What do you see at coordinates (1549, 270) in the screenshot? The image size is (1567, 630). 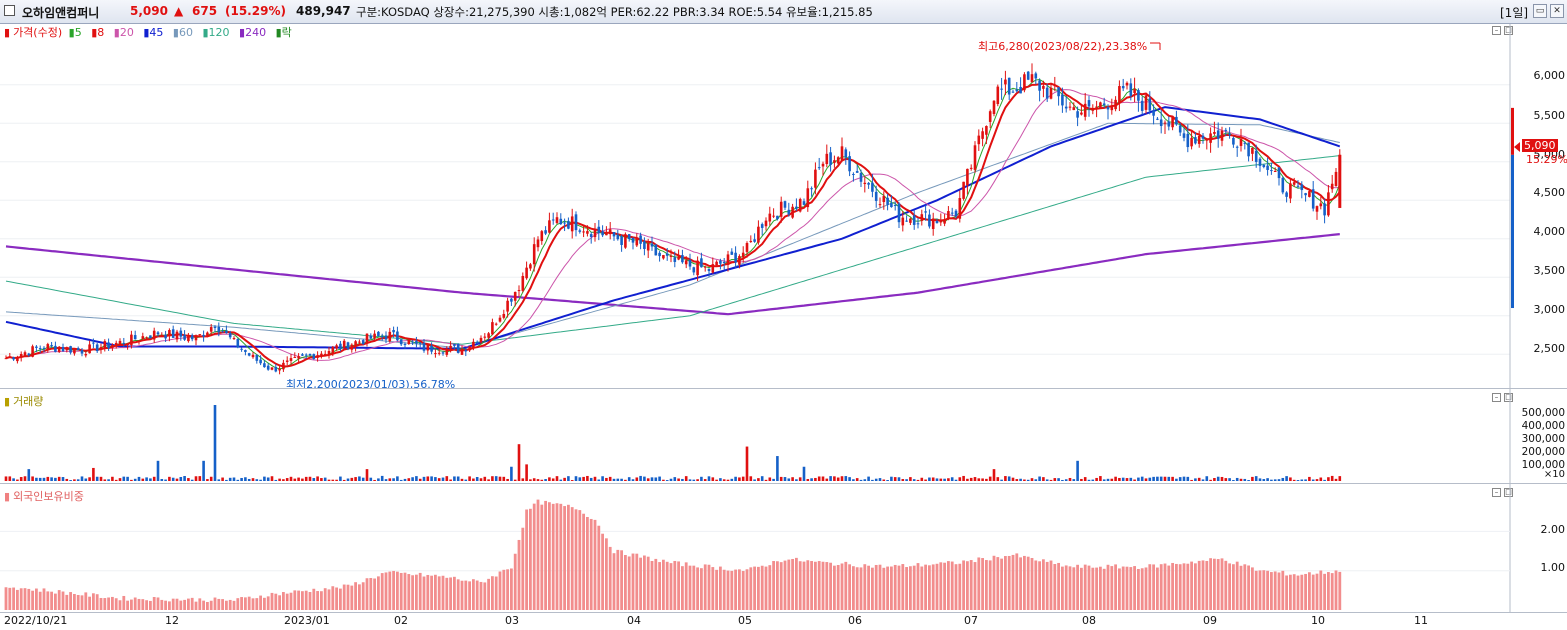 I see `y-tick: 3,500` at bounding box center [1549, 270].